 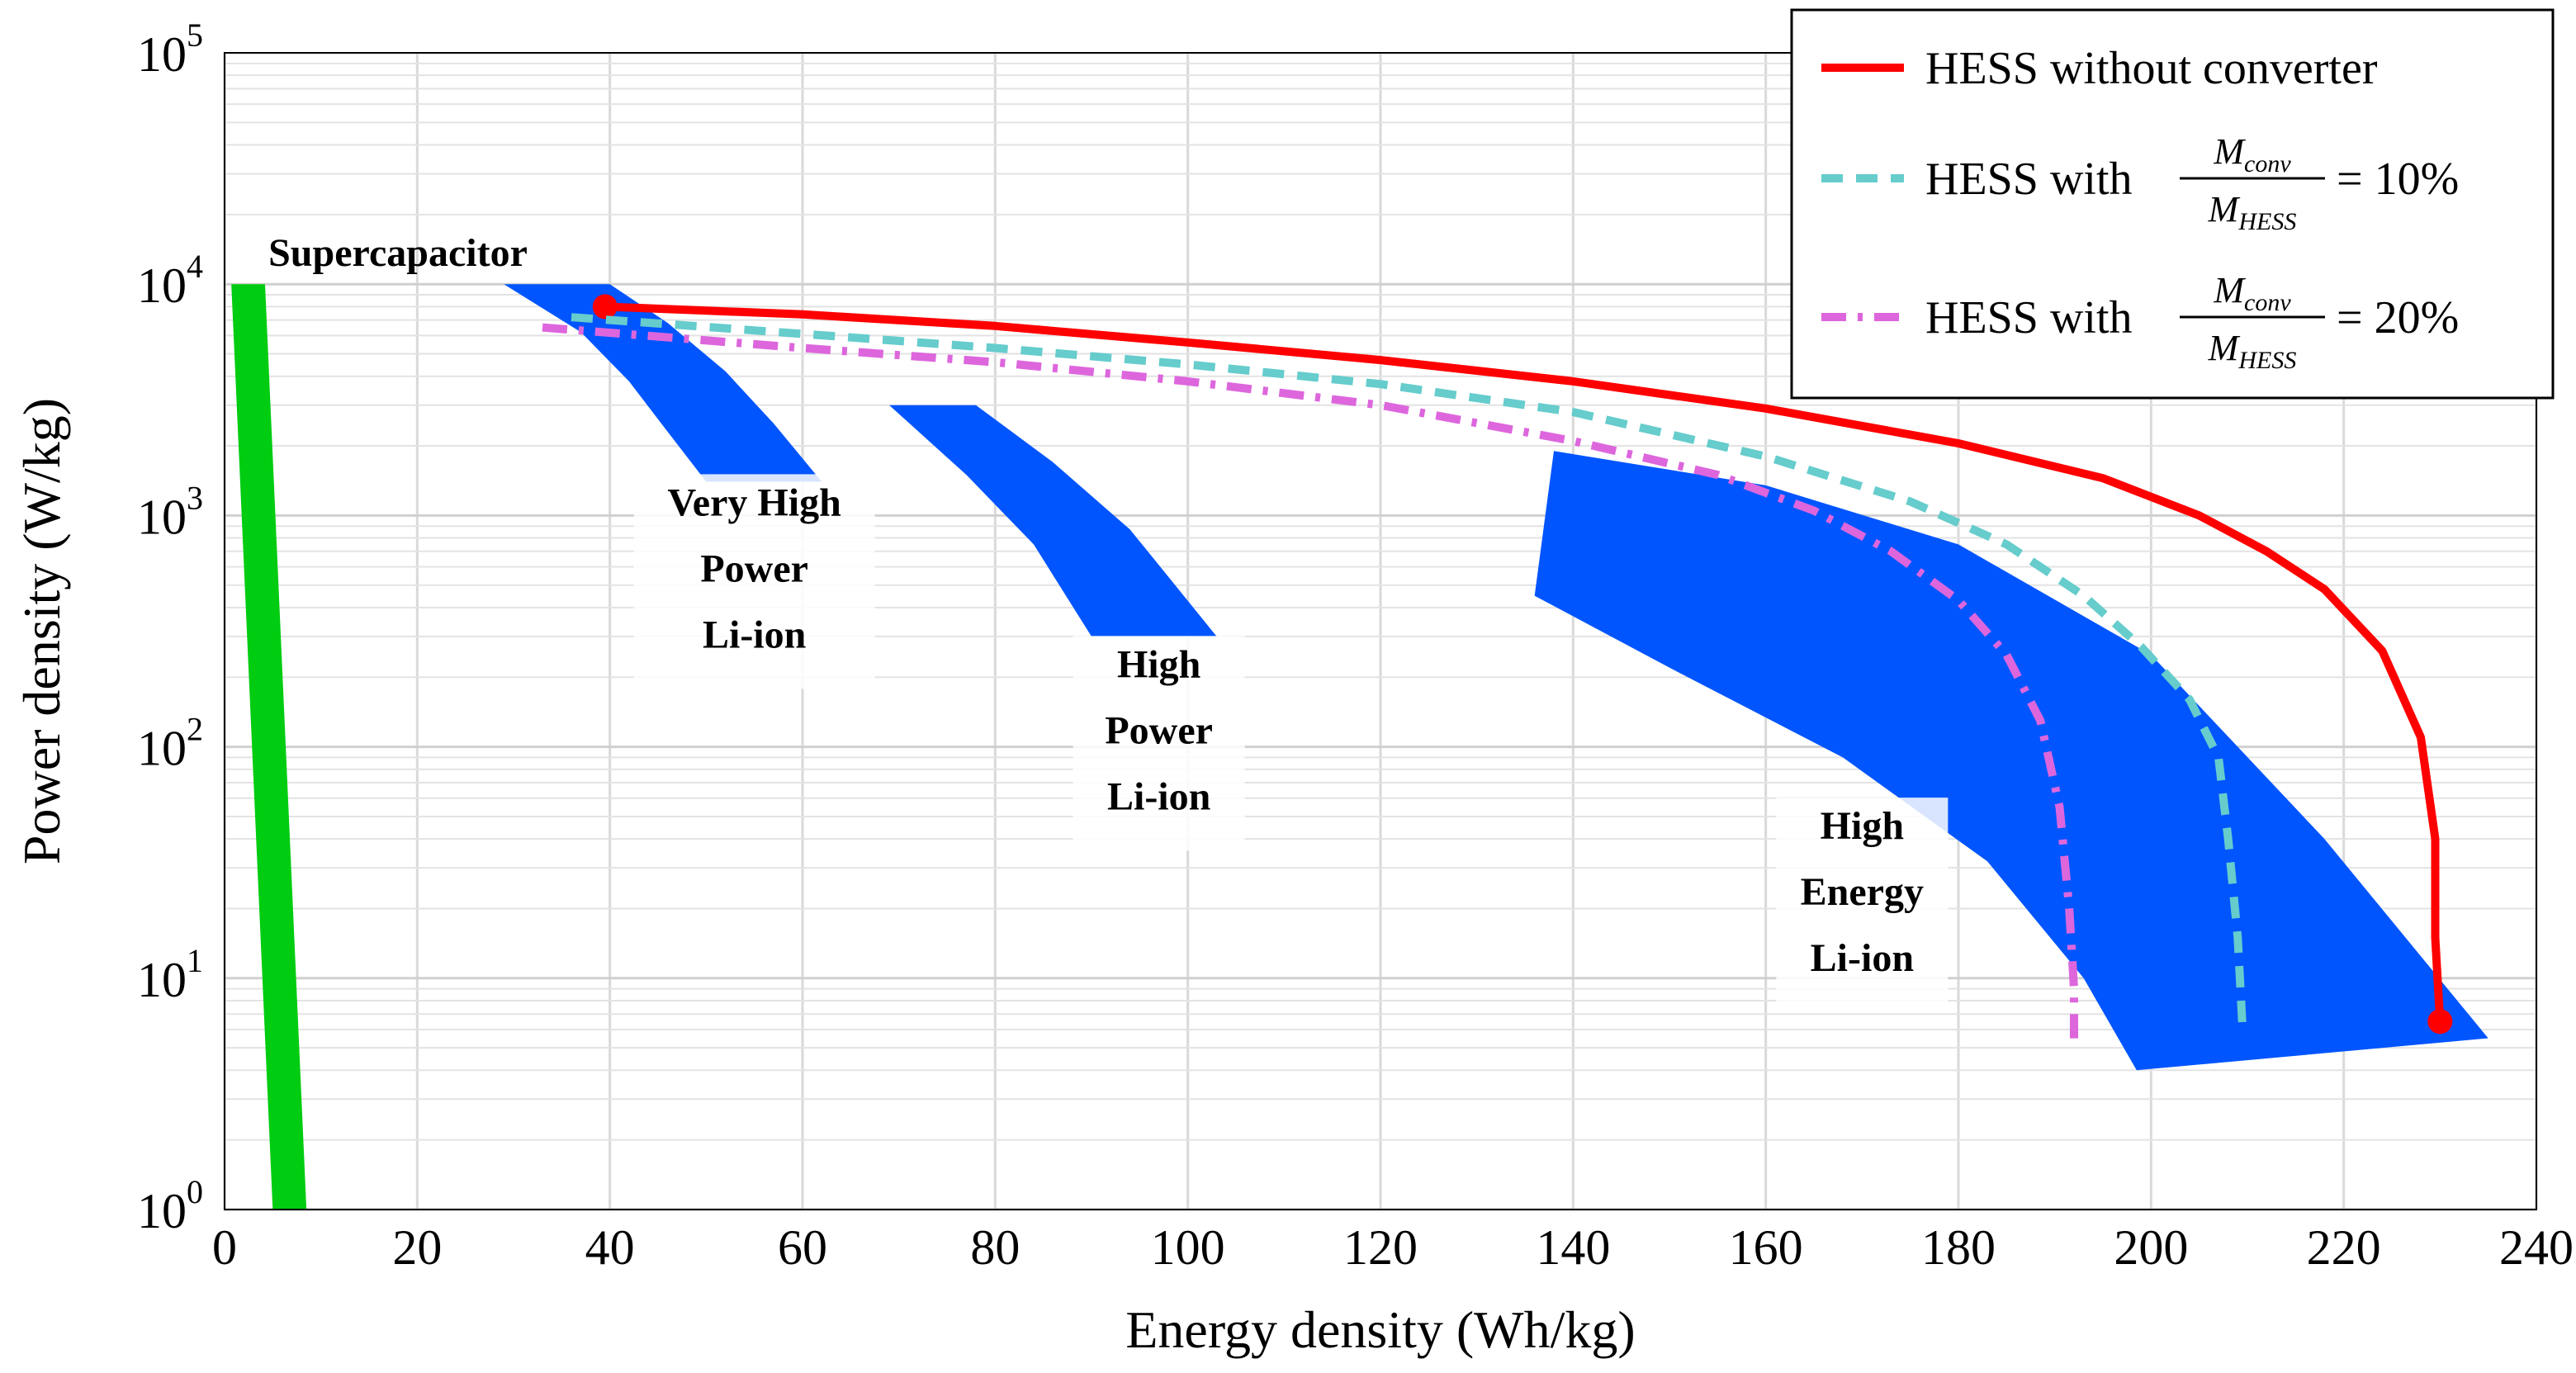 What do you see at coordinates (2172, 204) in the screenshot?
I see `legend-box` at bounding box center [2172, 204].